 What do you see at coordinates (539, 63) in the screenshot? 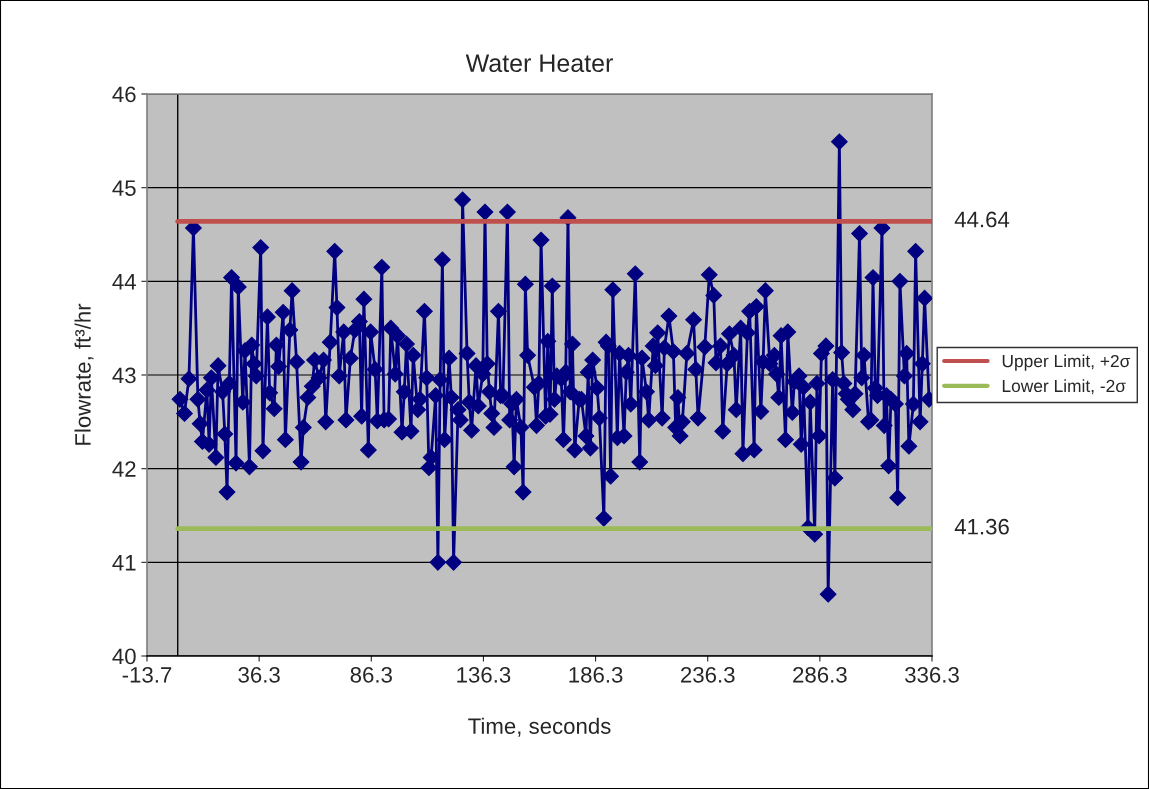
I see `chart-title: Water Heater` at bounding box center [539, 63].